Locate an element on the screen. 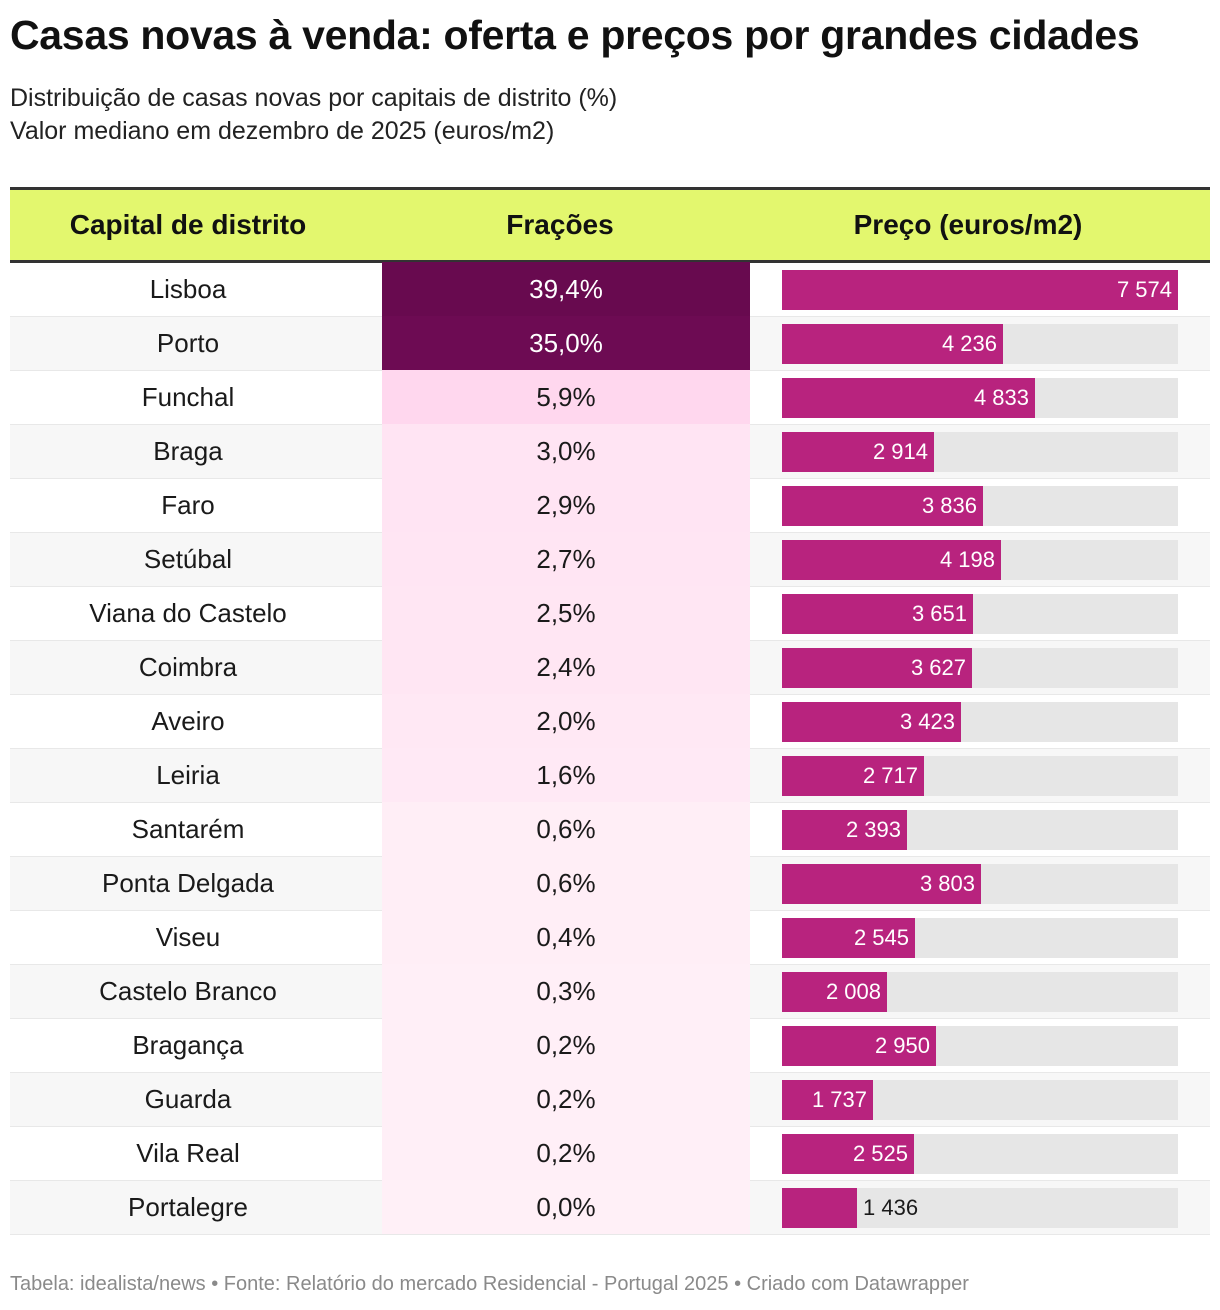  city-name: Portalegre is located at coordinates (188, 1207).